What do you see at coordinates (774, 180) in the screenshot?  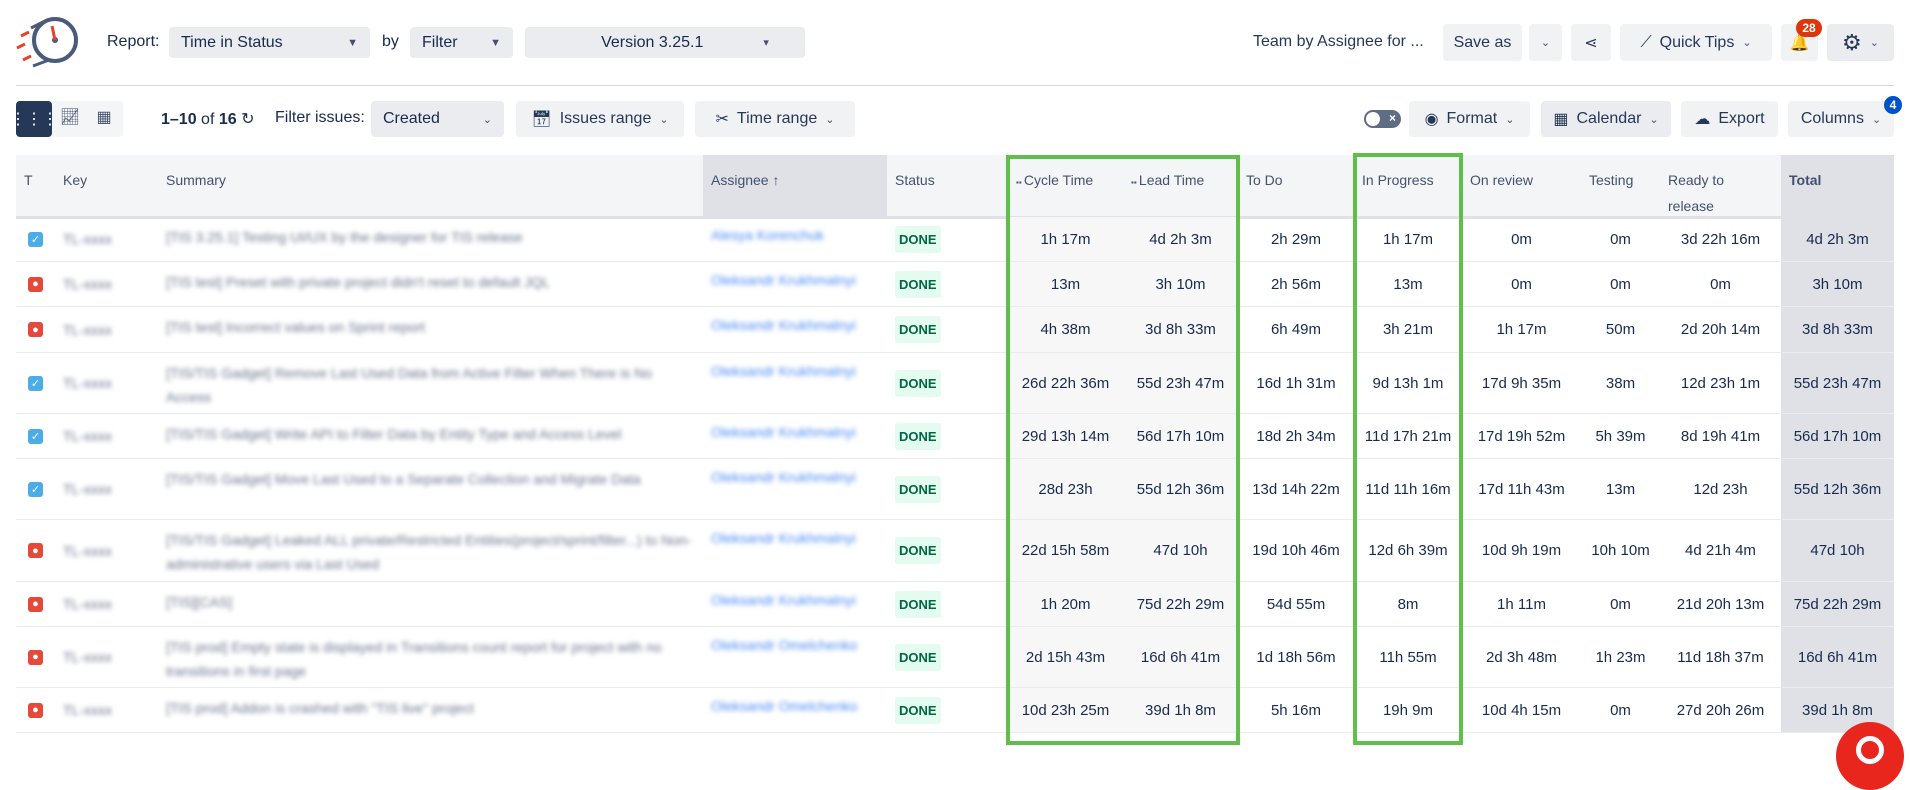 I see `sort-ascending-icon: ↑` at bounding box center [774, 180].